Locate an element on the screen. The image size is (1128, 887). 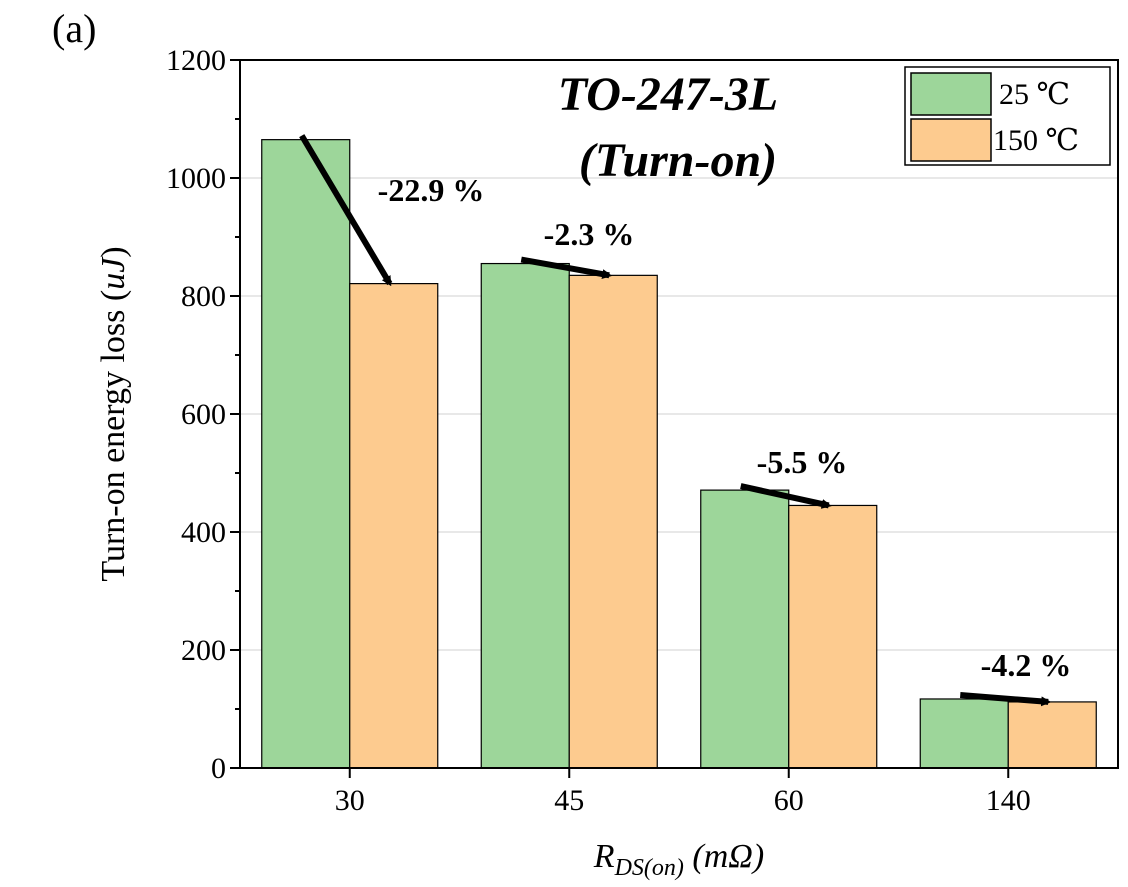
y-tick-label: 200 is located at coordinates (203, 650).